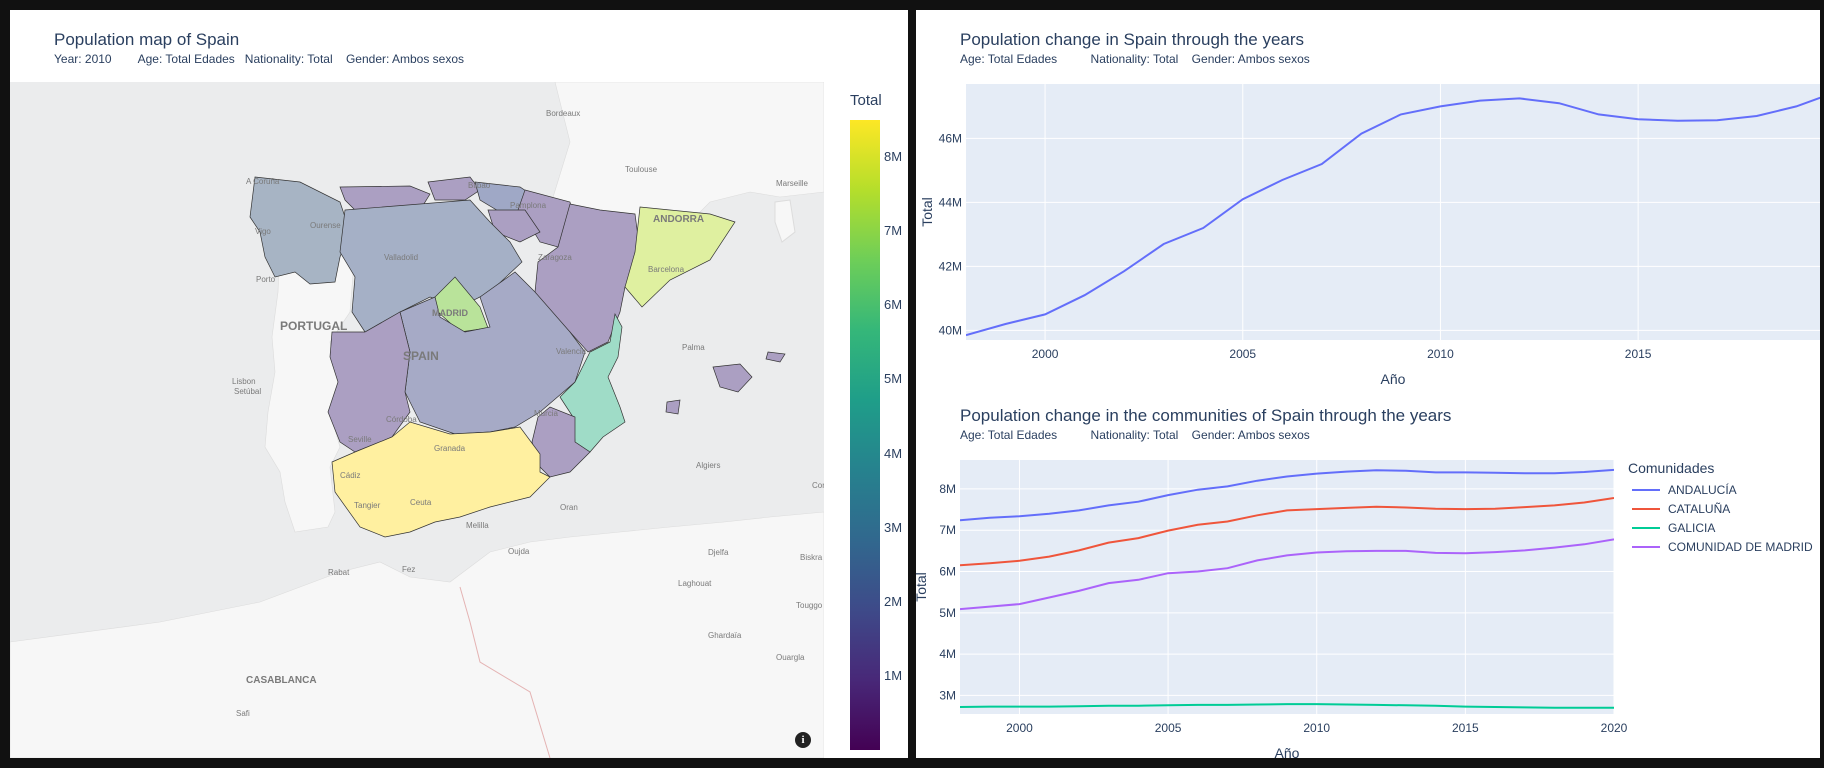  What do you see at coordinates (313, 326) in the screenshot?
I see `label-portugal: PORTUGAL` at bounding box center [313, 326].